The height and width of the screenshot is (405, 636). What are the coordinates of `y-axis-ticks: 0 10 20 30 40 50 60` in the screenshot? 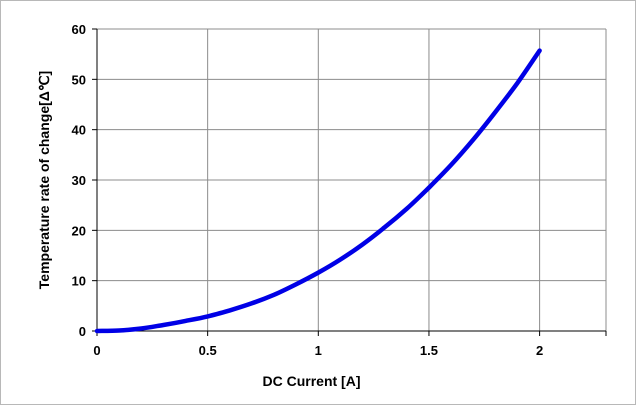 It's located at (84, 180).